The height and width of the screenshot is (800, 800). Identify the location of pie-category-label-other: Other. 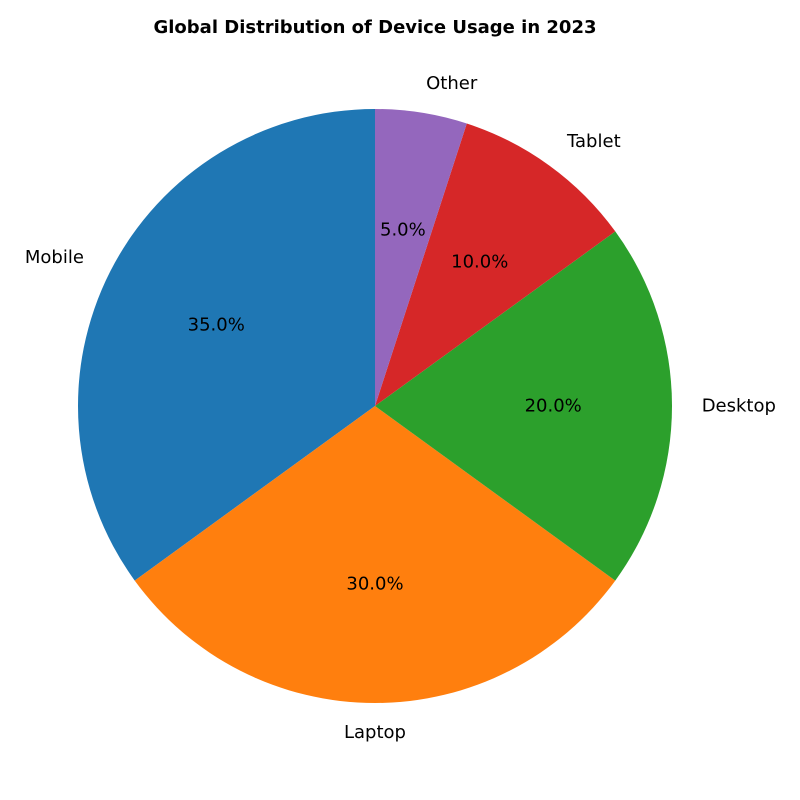
(452, 83).